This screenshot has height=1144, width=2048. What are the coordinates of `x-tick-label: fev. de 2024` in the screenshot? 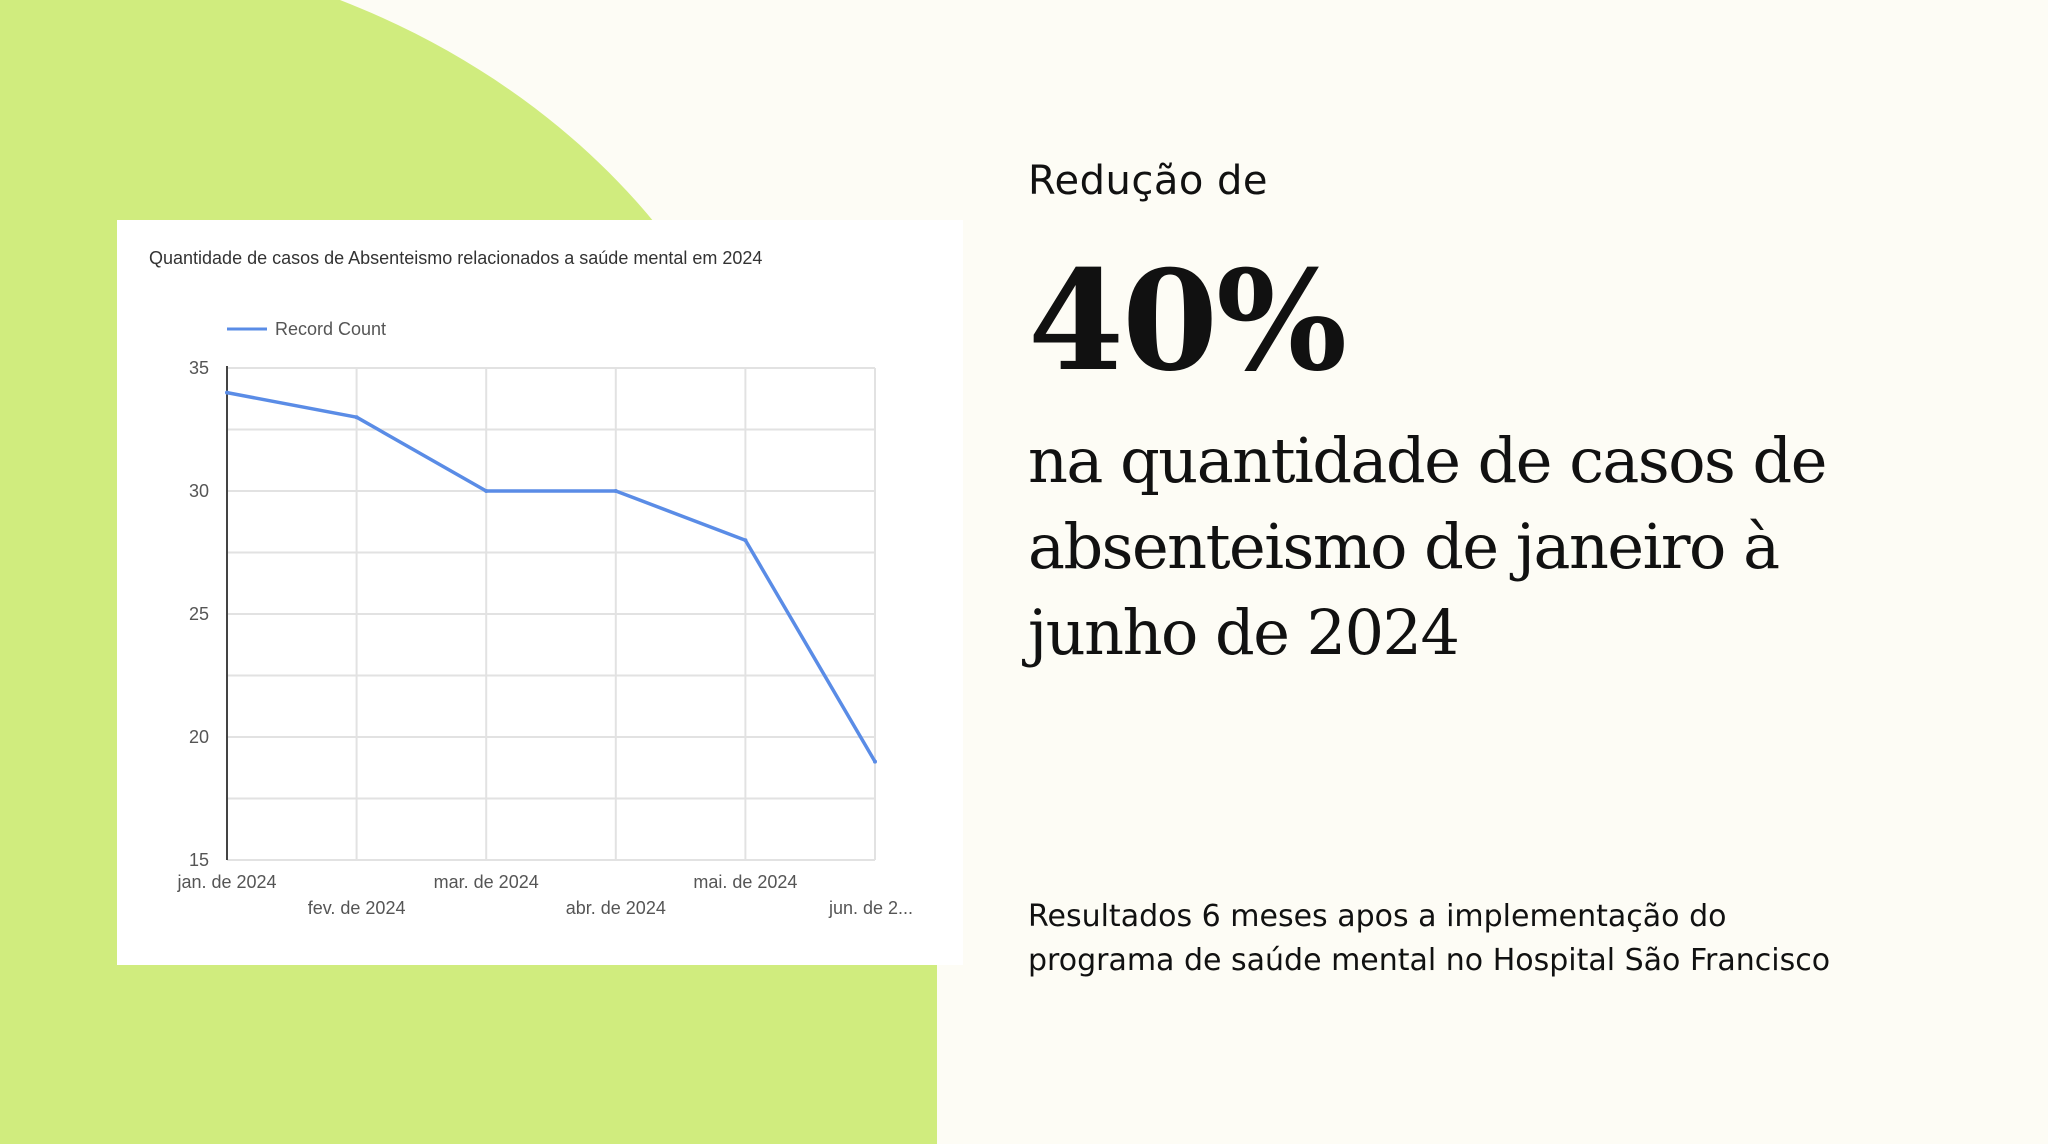 It's located at (357, 908).